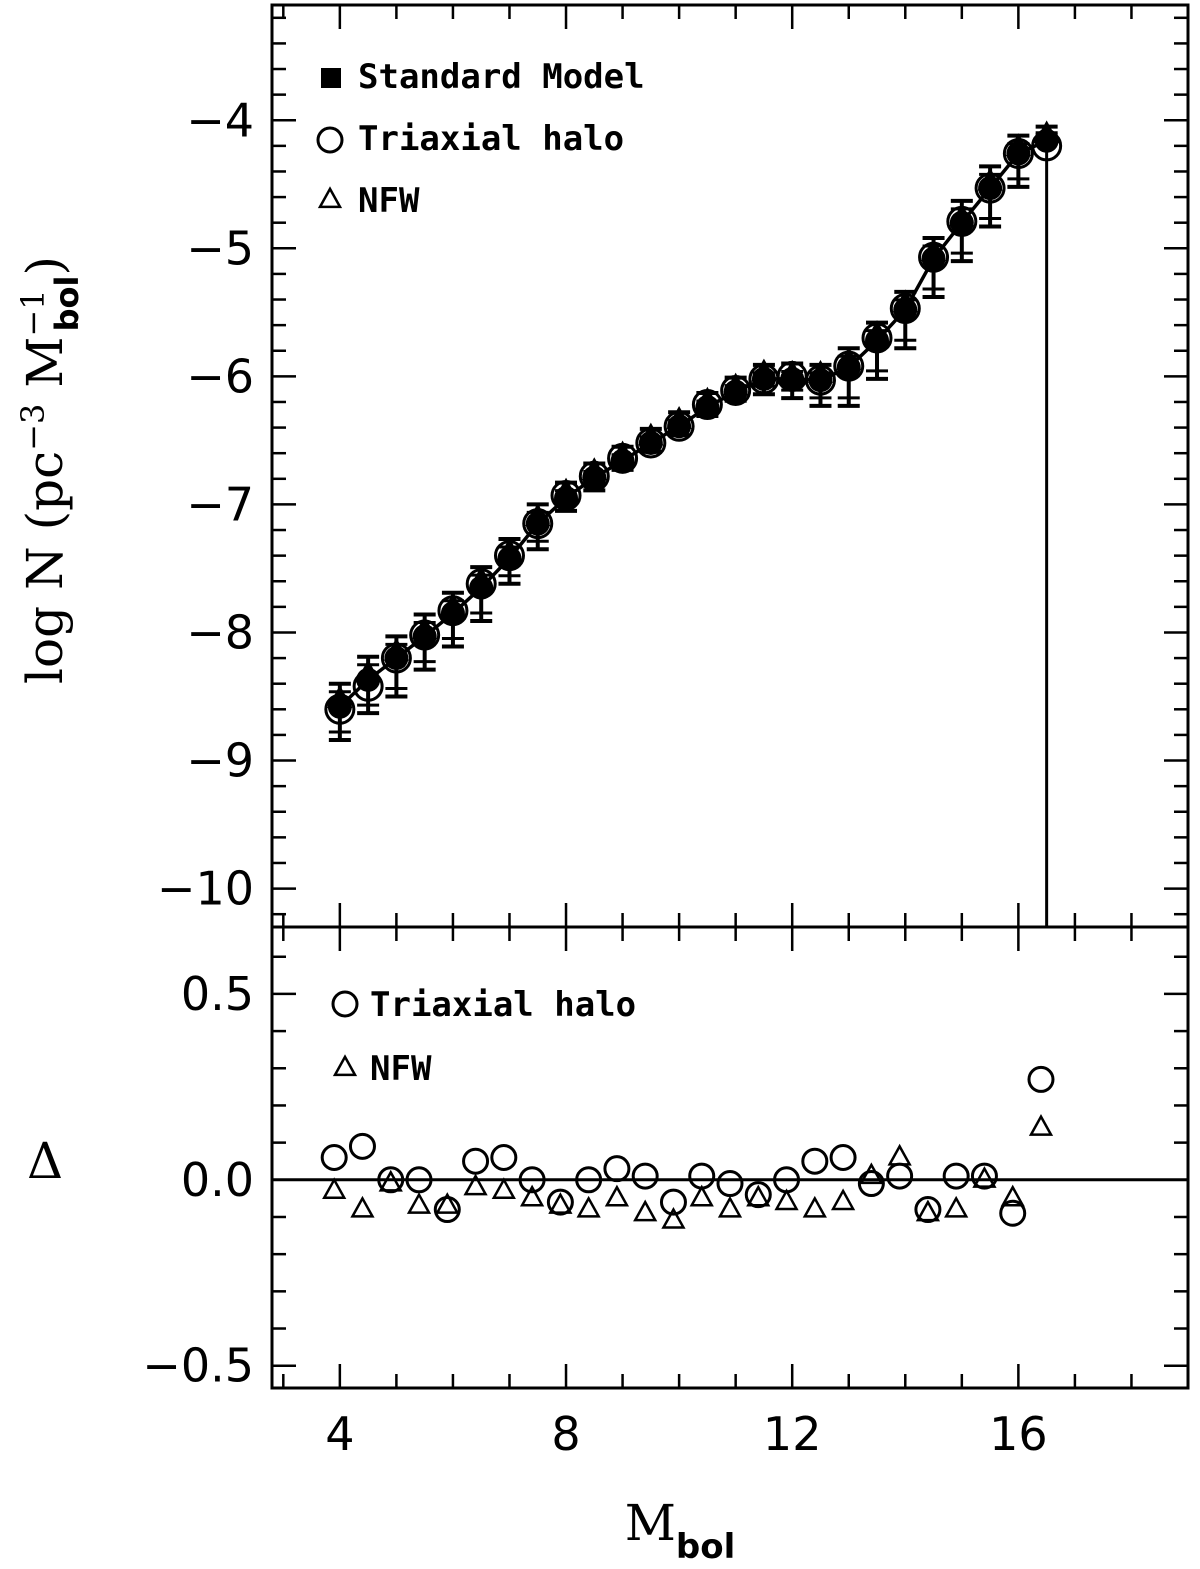 The image size is (1200, 1569). Describe the element at coordinates (220, 120) in the screenshot. I see `y-tick-label: −4` at that location.